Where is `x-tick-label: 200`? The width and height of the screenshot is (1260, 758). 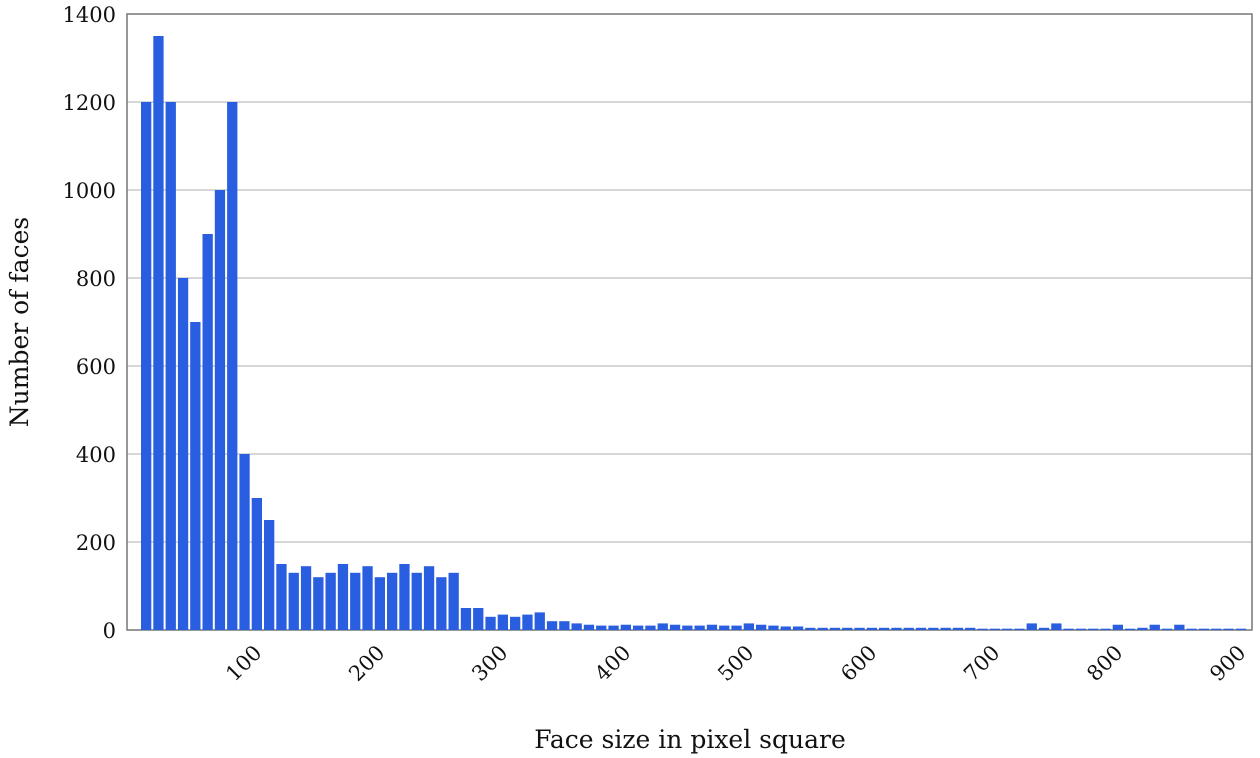
x-tick-label: 200 is located at coordinates (366, 663).